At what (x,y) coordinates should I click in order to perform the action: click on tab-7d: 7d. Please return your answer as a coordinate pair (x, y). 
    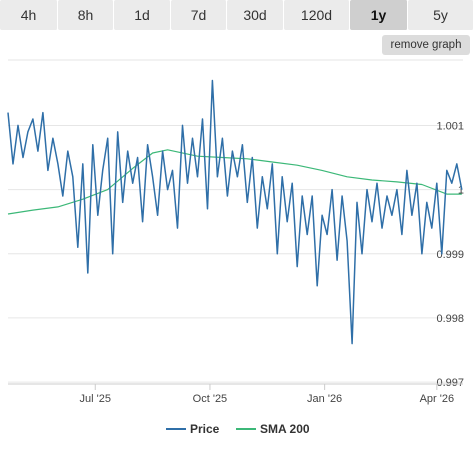
    Looking at the image, I should click on (199, 15).